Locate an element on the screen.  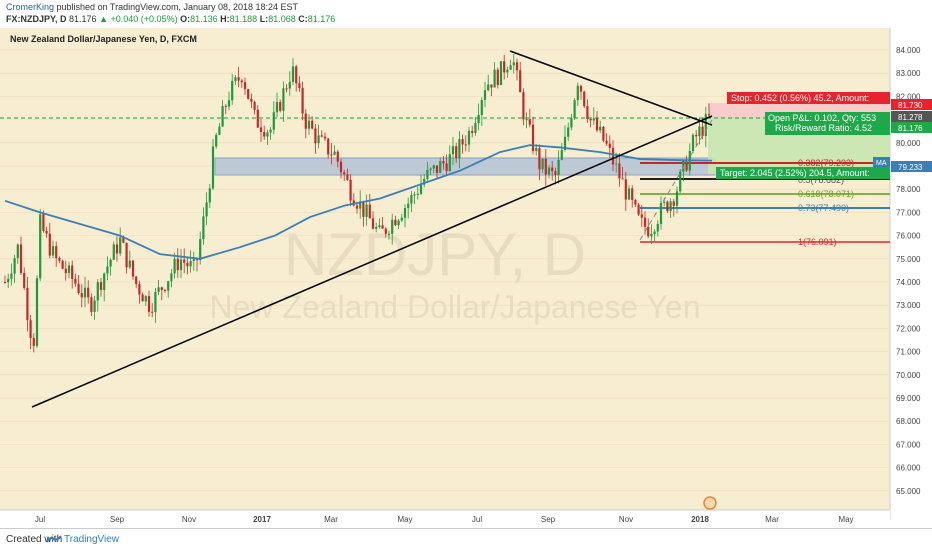
y-tick-label: 66.000 is located at coordinates (908, 468).